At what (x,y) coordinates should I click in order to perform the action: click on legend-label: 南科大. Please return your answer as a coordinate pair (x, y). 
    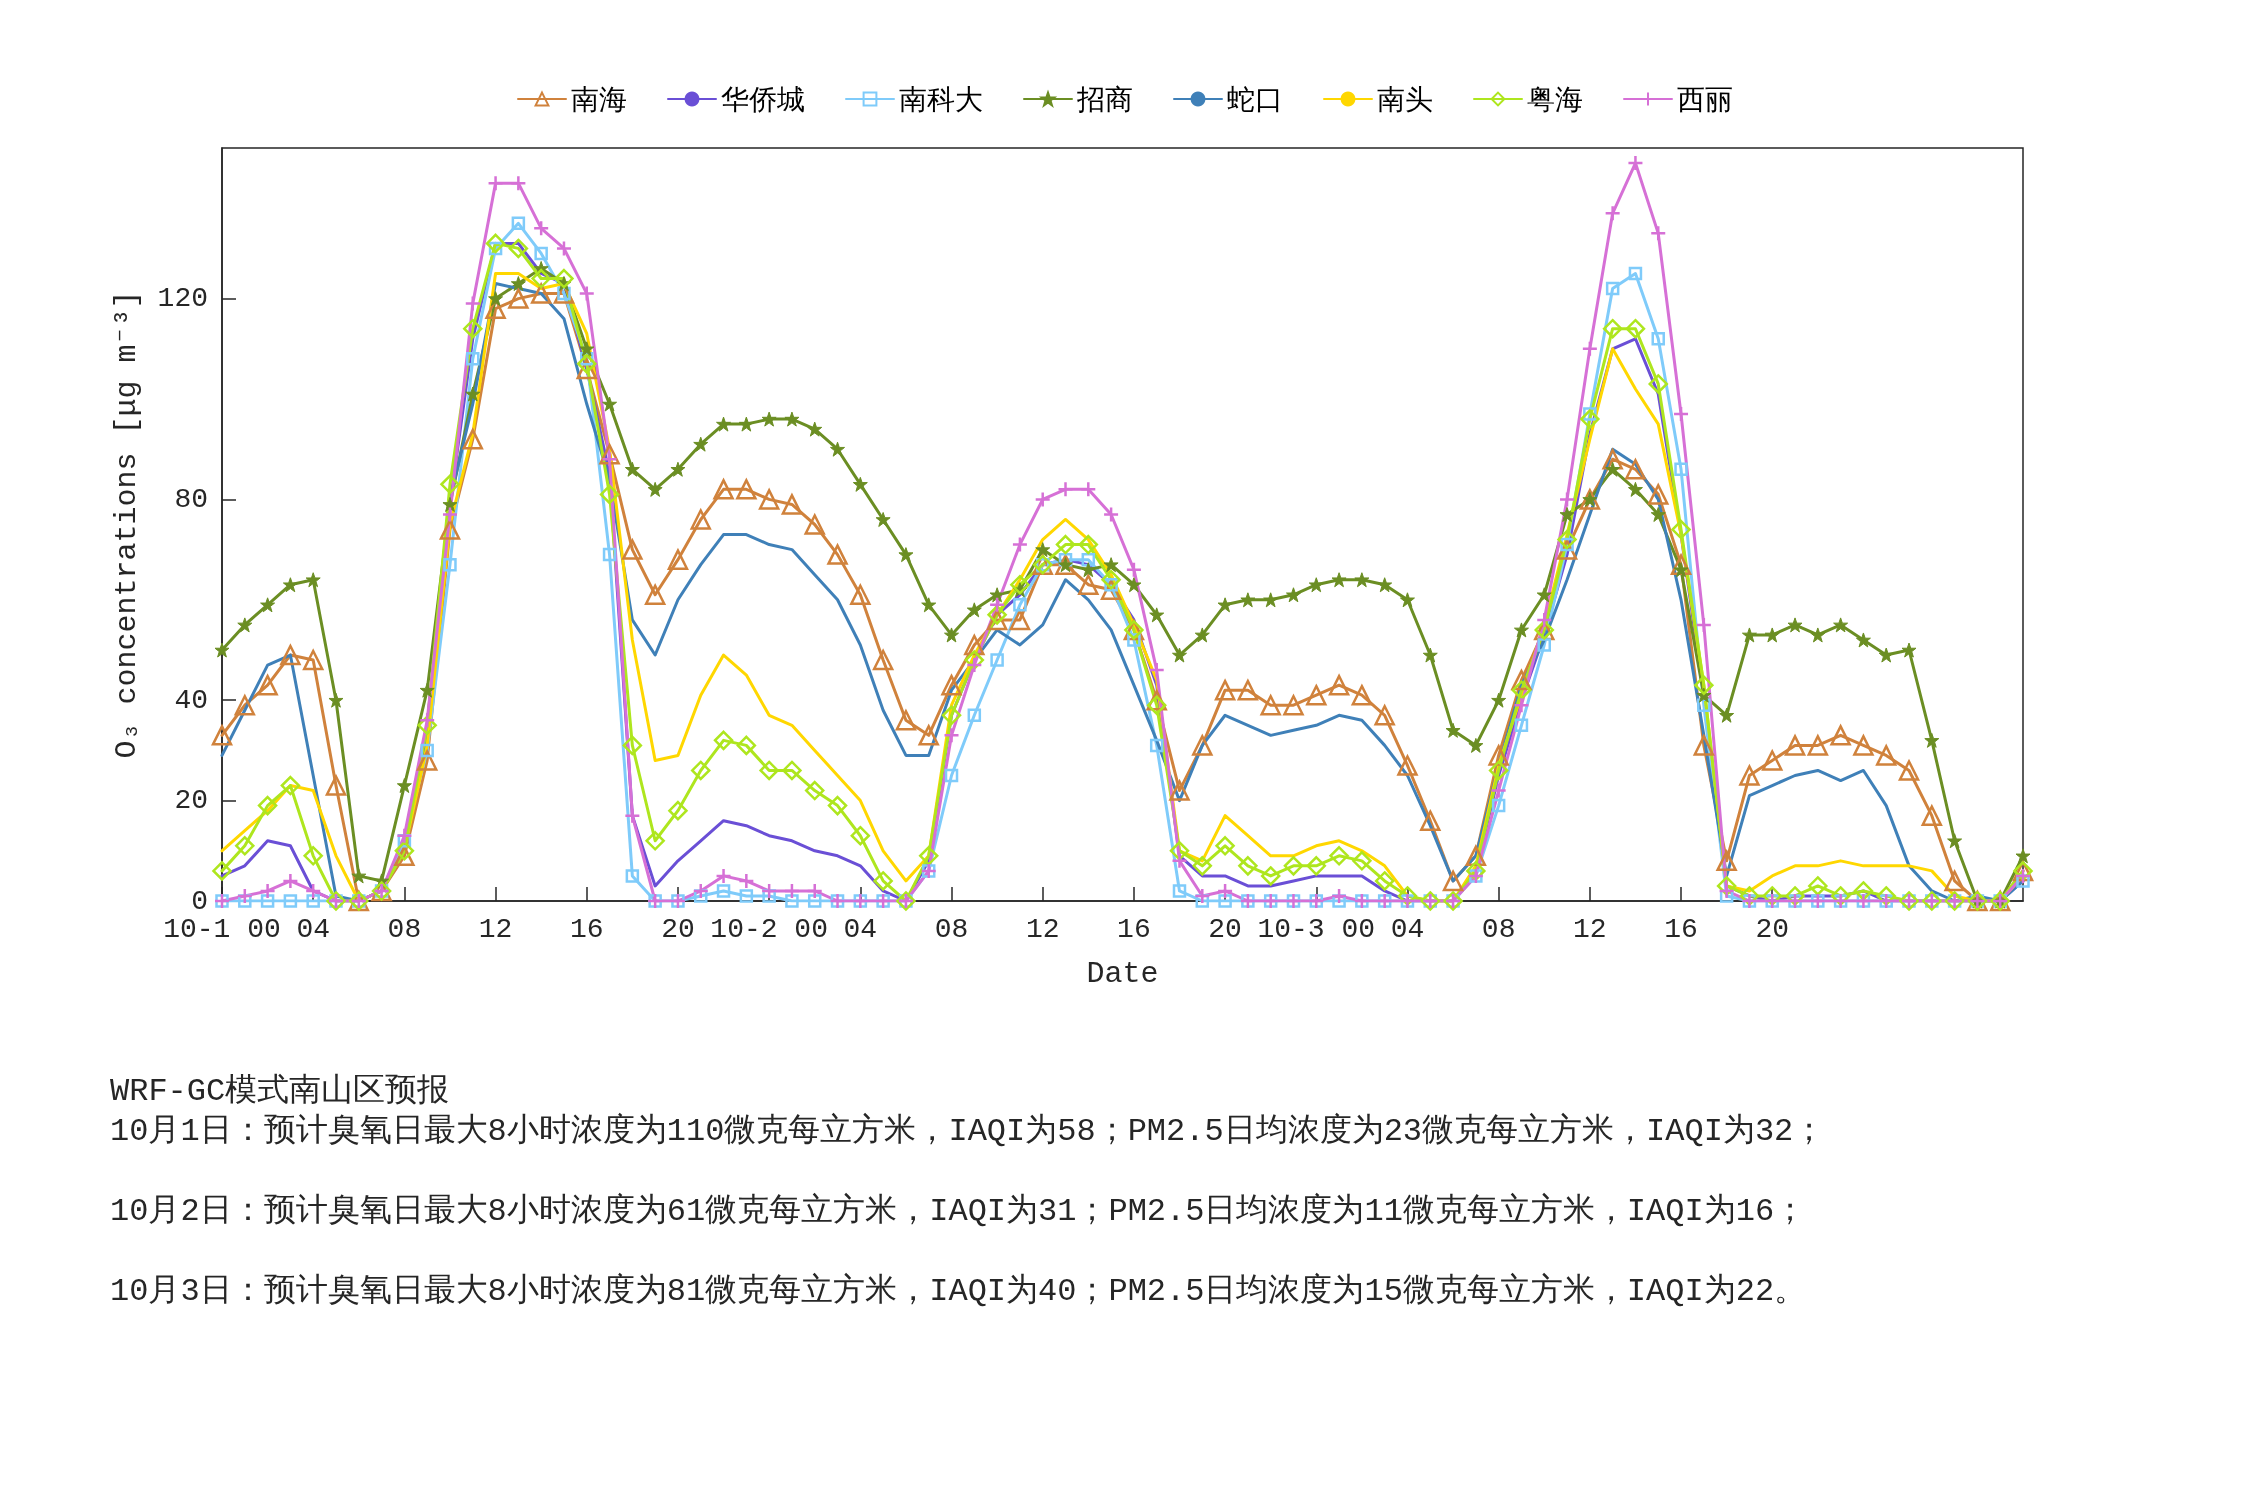
    Looking at the image, I should click on (941, 99).